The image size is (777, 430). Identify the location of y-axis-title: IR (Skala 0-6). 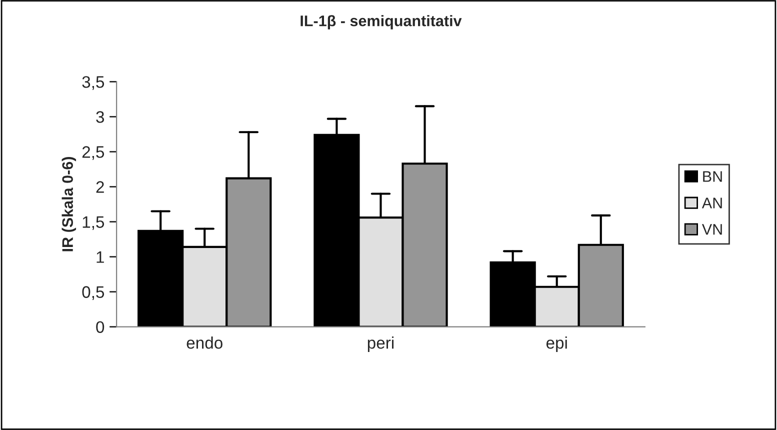
(69, 204).